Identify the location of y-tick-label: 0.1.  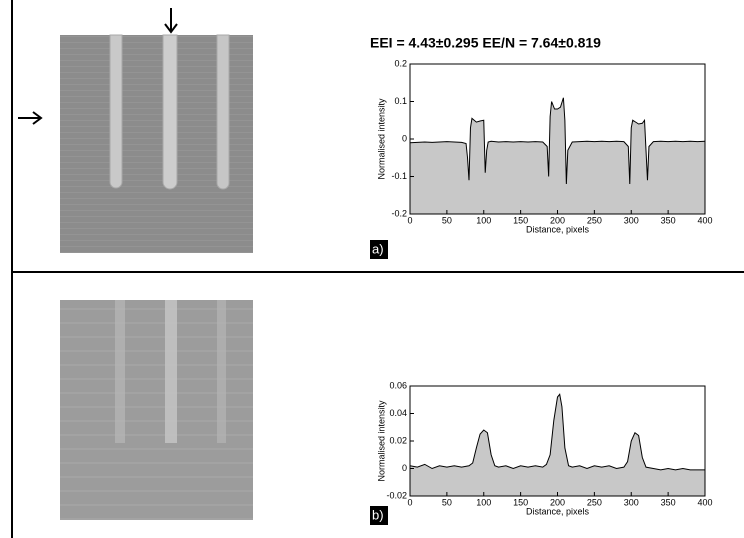
(400, 101).